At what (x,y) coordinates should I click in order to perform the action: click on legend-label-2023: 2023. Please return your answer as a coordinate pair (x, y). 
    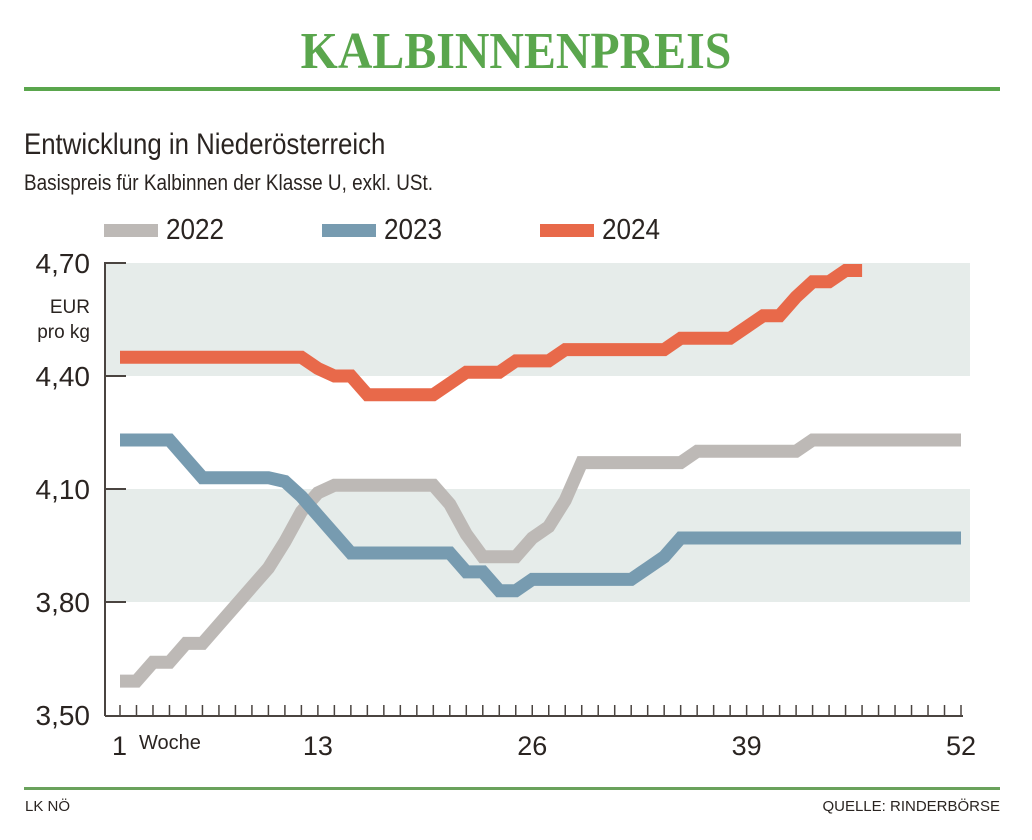
    Looking at the image, I should click on (413, 230).